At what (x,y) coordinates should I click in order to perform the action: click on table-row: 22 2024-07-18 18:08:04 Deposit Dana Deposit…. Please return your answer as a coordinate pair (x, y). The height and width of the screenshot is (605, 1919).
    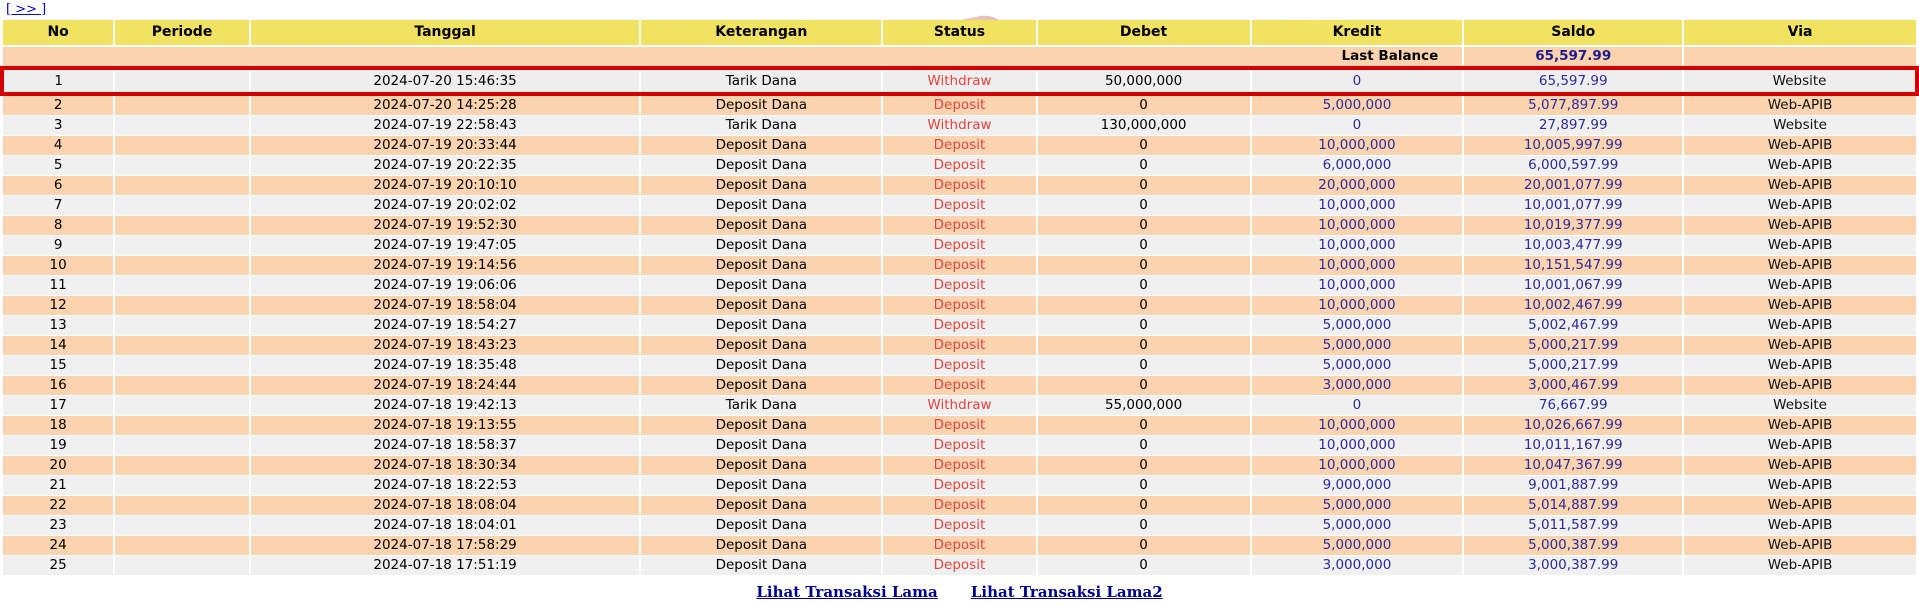
    Looking at the image, I should click on (959, 505).